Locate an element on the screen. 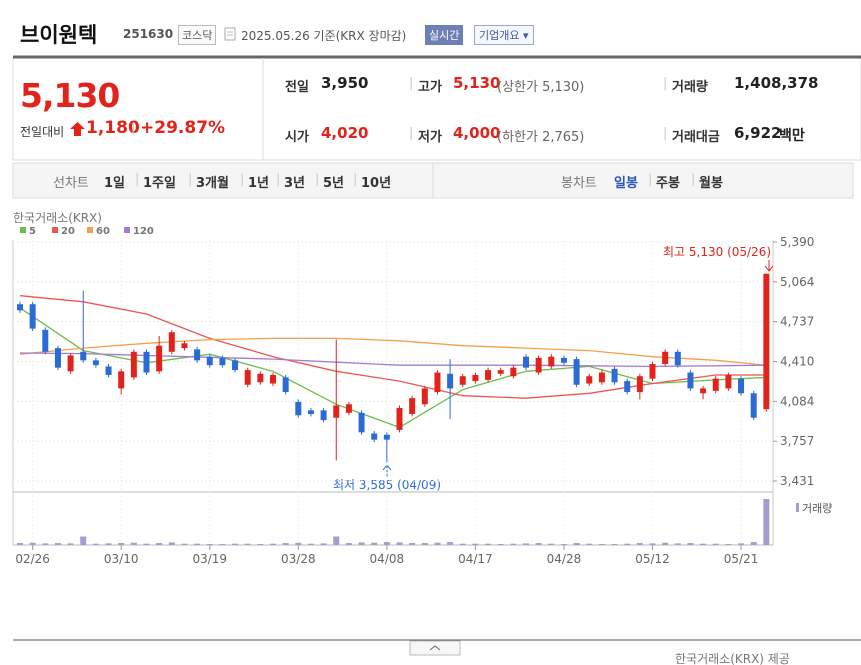 This screenshot has height=665, width=861. tab: 10년 is located at coordinates (376, 183).